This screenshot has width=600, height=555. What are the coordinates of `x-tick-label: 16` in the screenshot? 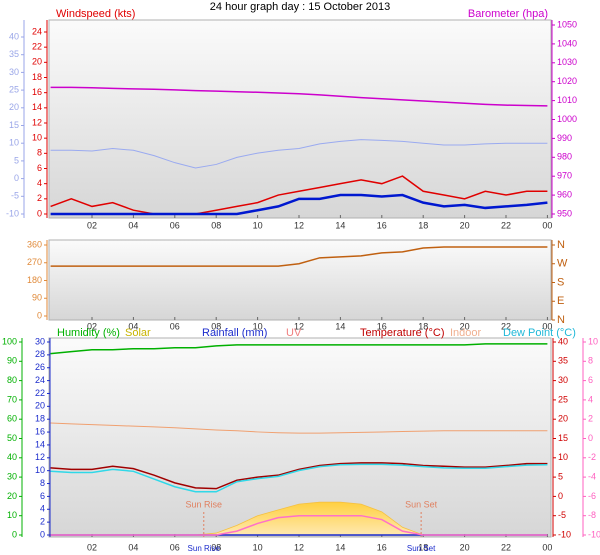 It's located at (382, 547).